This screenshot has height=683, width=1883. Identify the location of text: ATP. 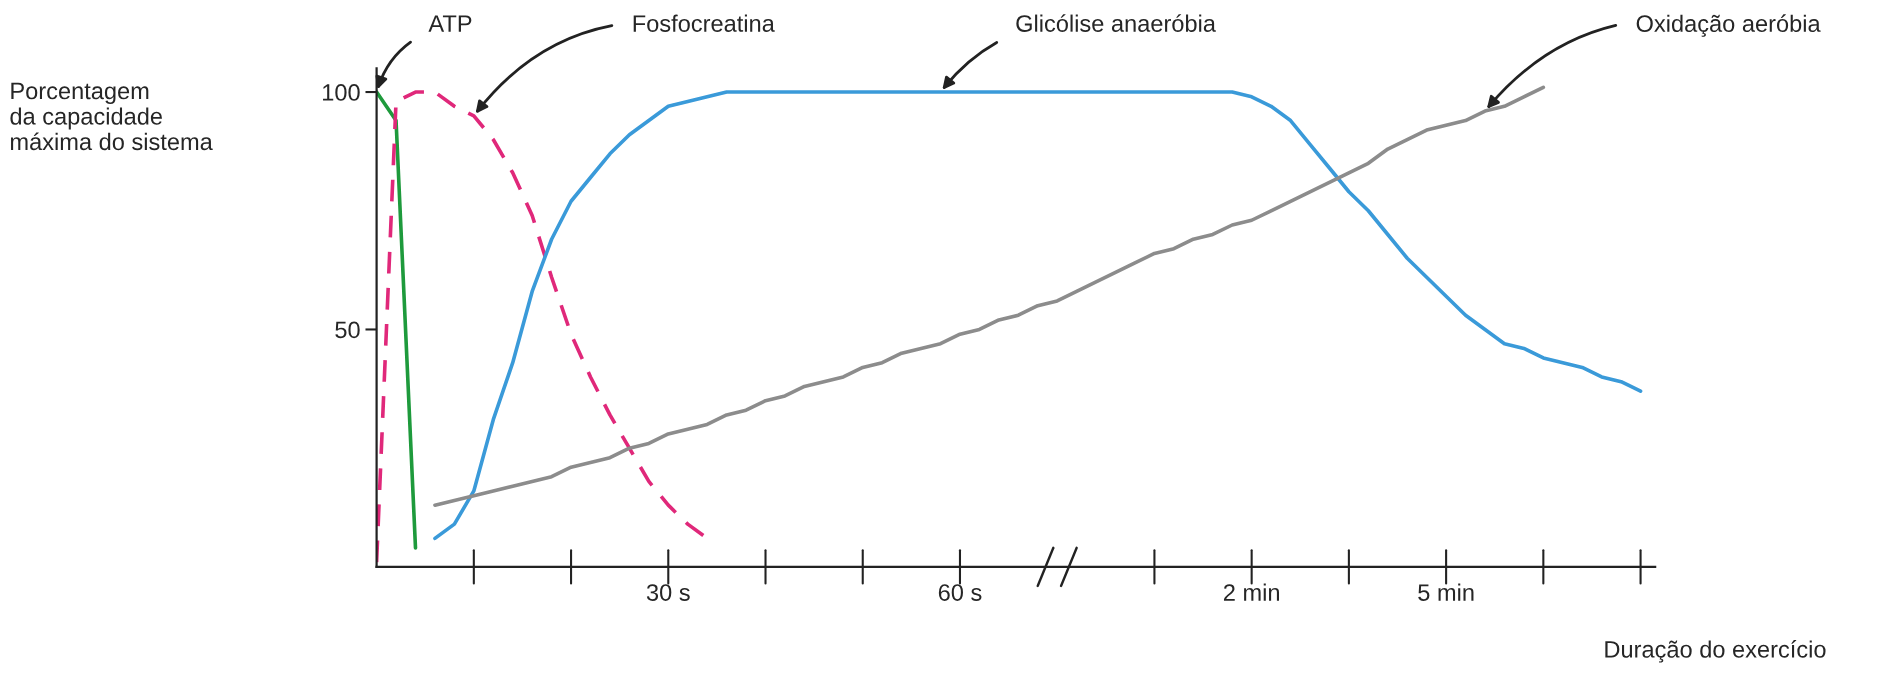
(450, 23).